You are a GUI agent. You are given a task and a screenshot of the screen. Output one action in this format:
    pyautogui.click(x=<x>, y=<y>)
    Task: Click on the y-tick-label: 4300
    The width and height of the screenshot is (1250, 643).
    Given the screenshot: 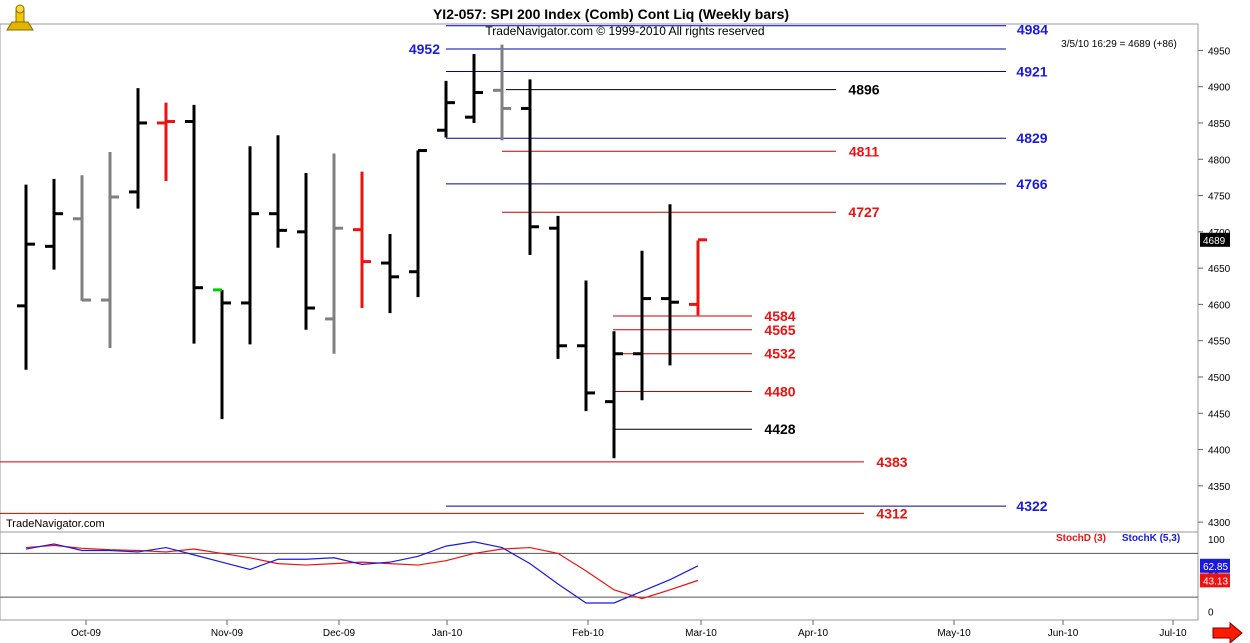 What is the action you would take?
    pyautogui.click(x=1219, y=523)
    